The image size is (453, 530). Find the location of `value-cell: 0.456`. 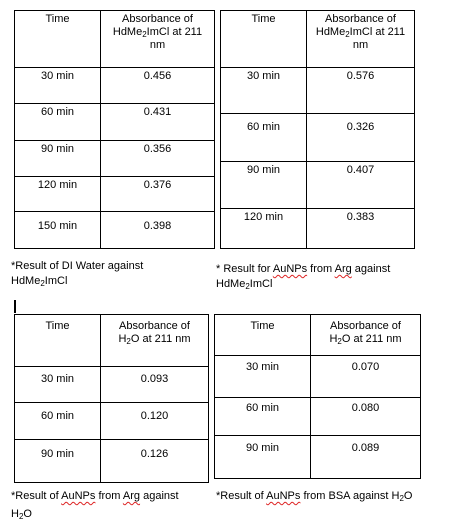

value-cell: 0.456 is located at coordinates (157, 85).